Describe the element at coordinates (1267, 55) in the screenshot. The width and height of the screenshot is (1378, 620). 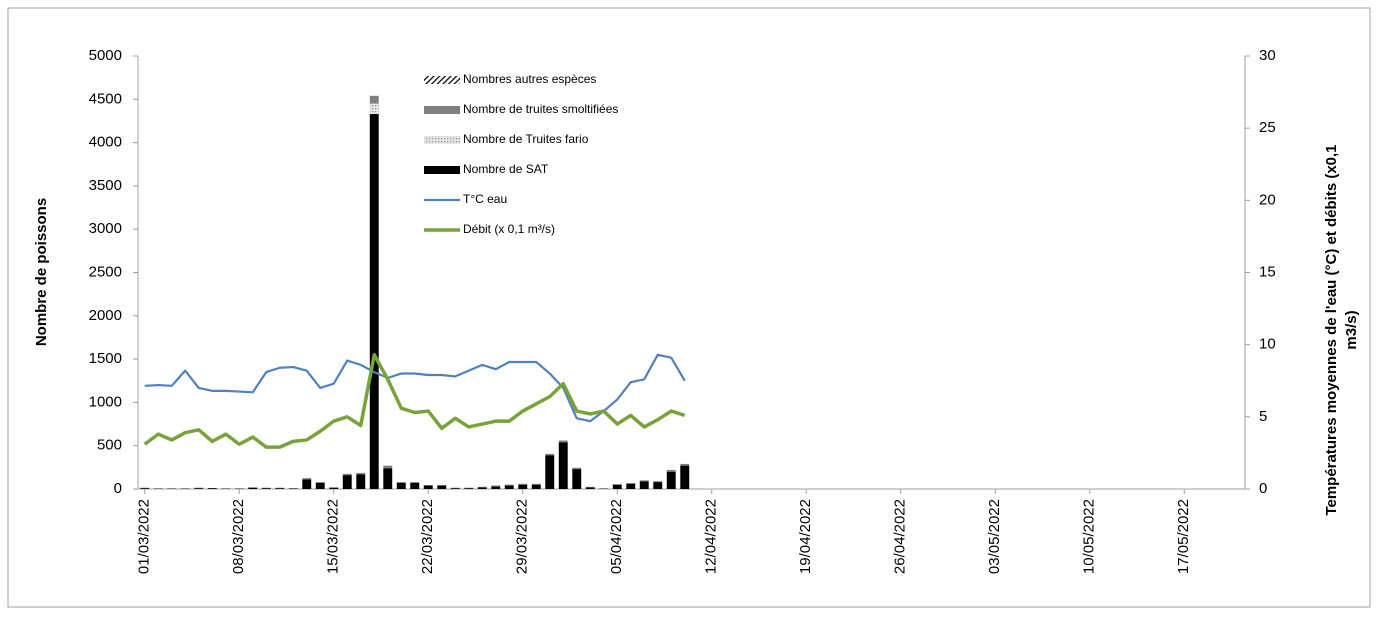
I see `y2-tick-label: 30` at that location.